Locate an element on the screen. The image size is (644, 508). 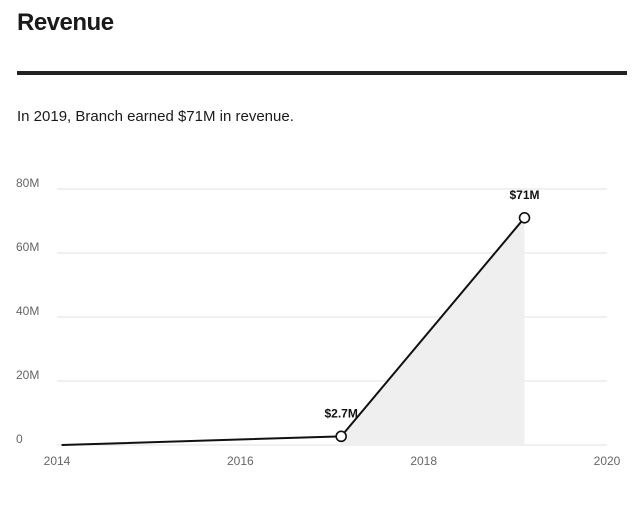
title-divider is located at coordinates (322, 73).